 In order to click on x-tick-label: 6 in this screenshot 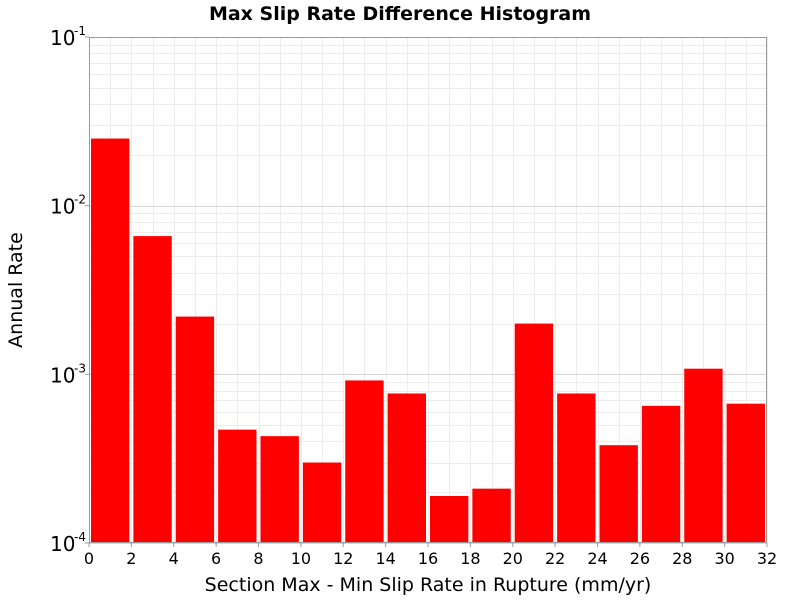, I will do `click(216, 558)`.